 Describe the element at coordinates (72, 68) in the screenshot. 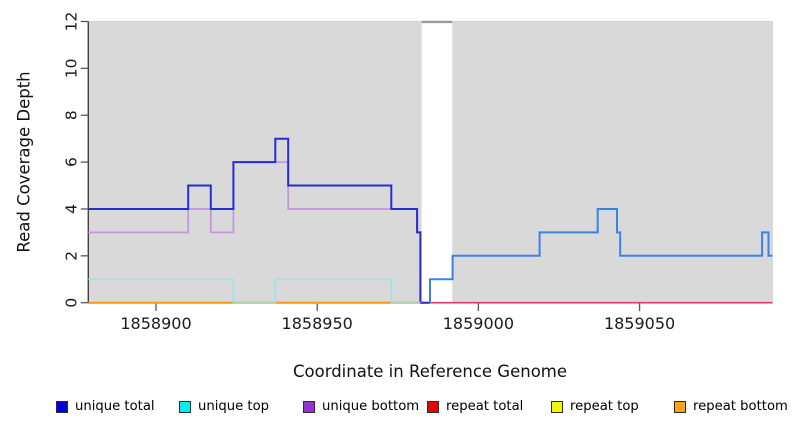

I see `y-tick-label: 10` at that location.